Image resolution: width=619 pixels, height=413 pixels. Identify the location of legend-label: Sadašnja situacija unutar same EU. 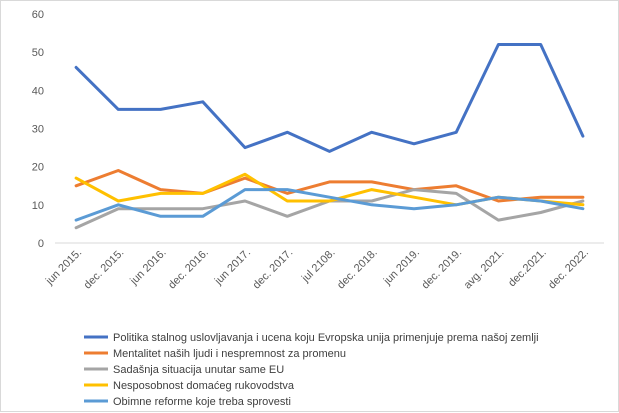
(198, 370).